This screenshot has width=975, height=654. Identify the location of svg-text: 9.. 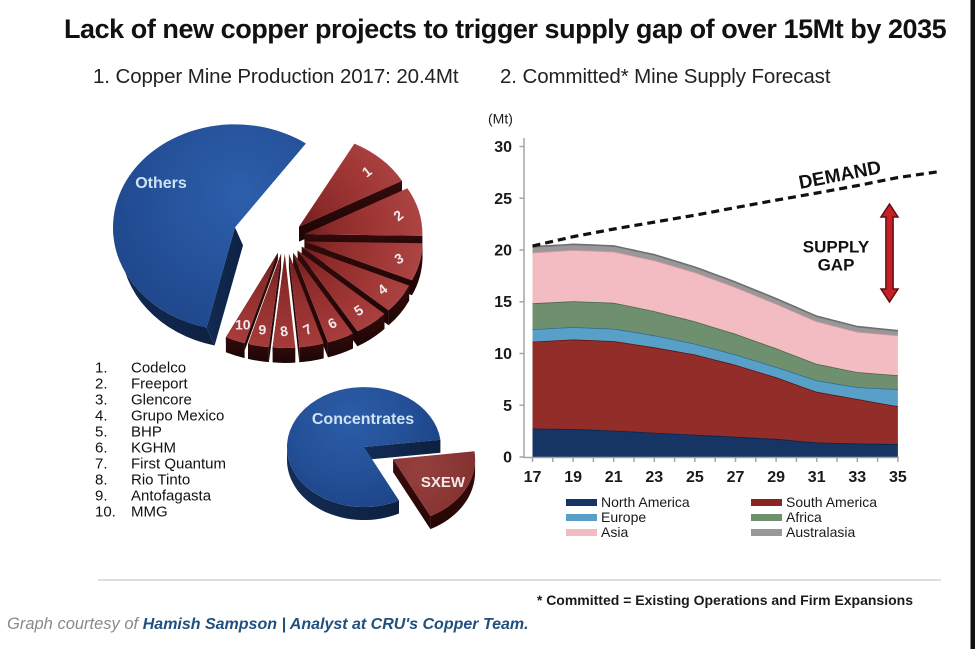
(101, 496).